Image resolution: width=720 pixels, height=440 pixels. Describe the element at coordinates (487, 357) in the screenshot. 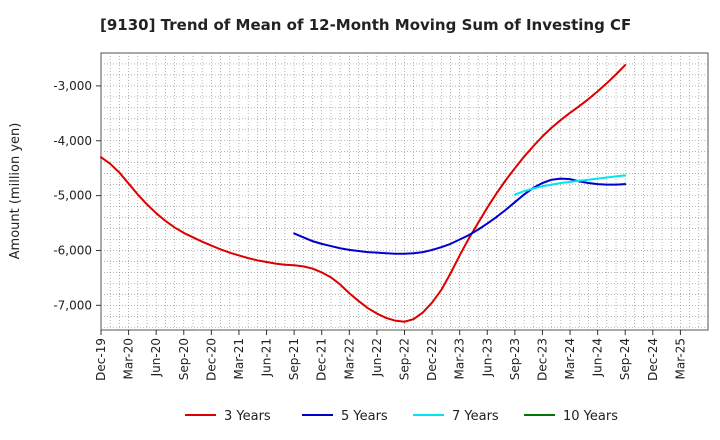

I see `x-tick-label: Jun-23` at that location.